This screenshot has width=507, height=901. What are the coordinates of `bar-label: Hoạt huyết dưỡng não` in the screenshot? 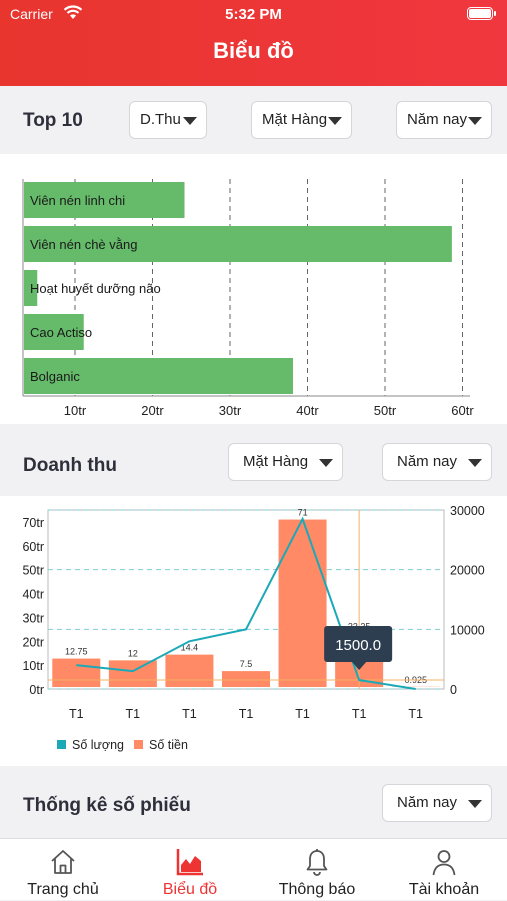 It's located at (95, 288).